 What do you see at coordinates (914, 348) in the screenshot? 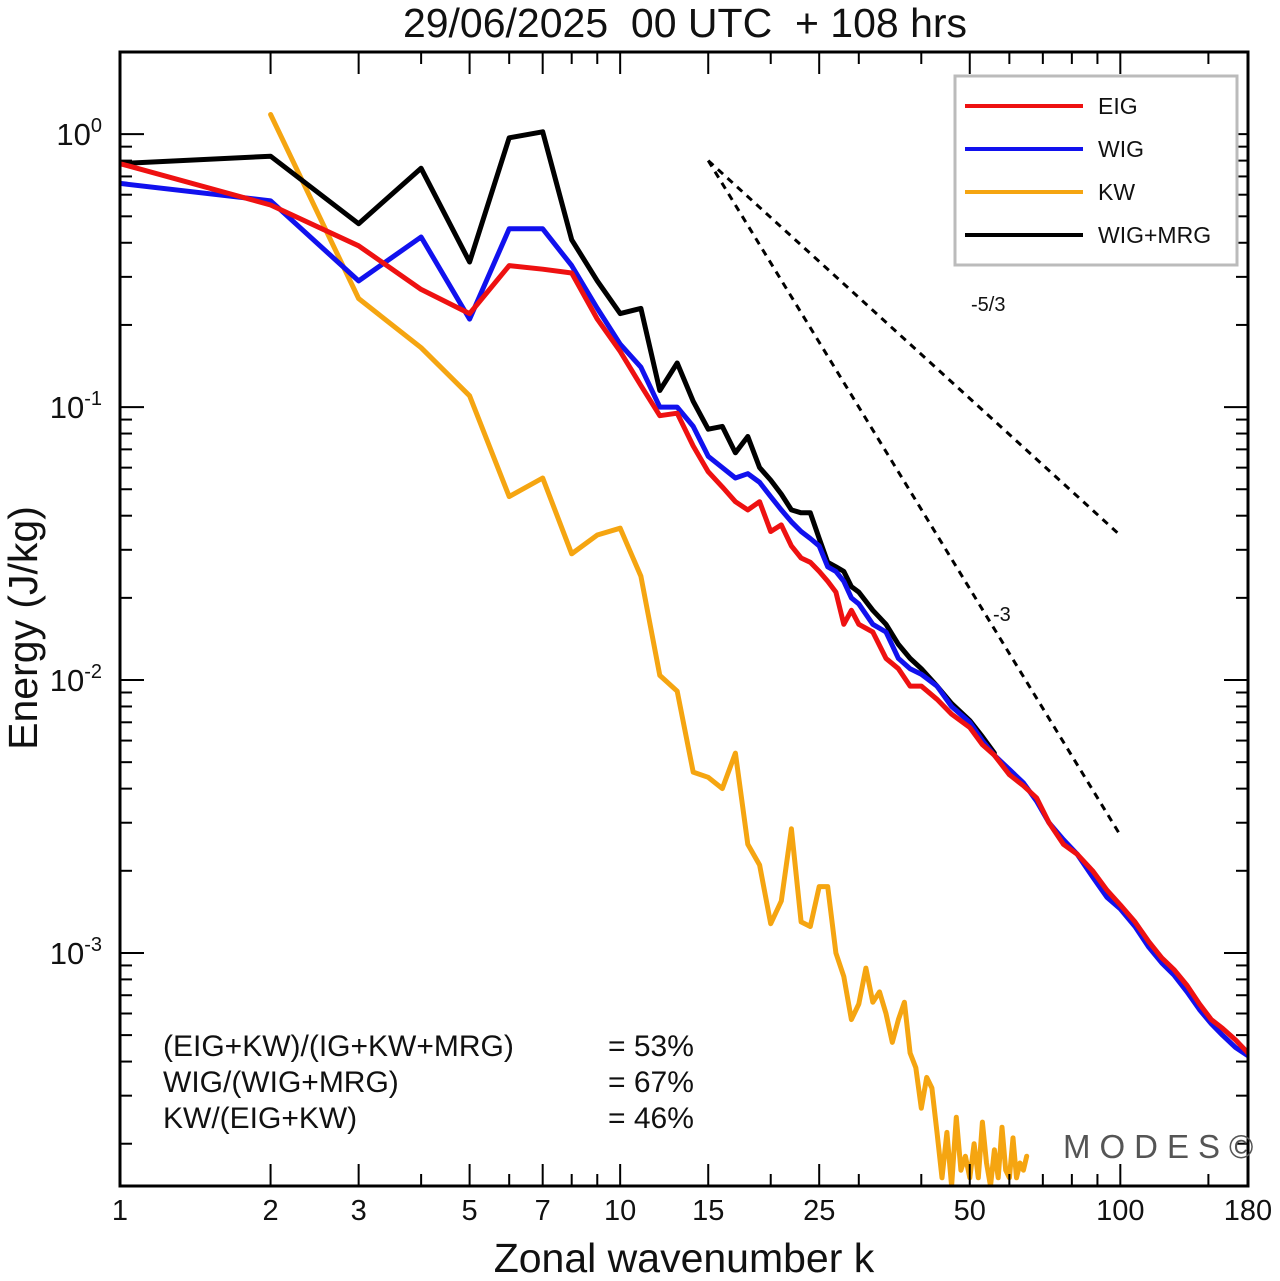
I see `reference-line--5/3` at bounding box center [914, 348].